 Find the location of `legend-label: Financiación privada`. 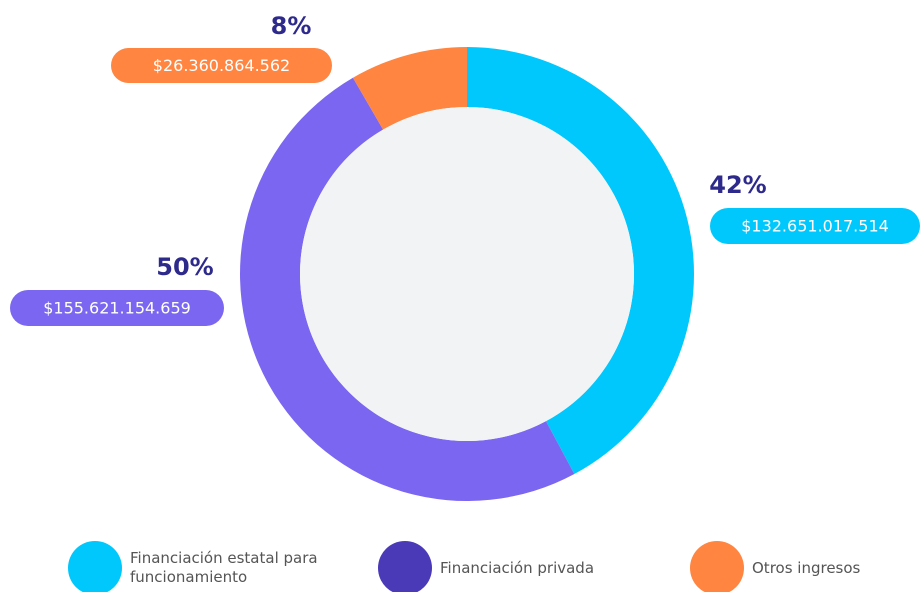

legend-label: Financiación privada is located at coordinates (517, 567).